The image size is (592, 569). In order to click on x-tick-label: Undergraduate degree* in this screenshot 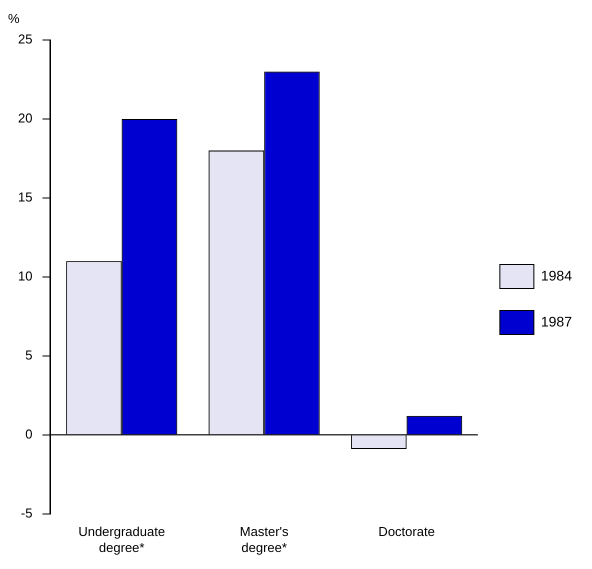, I will do `click(122, 539)`.